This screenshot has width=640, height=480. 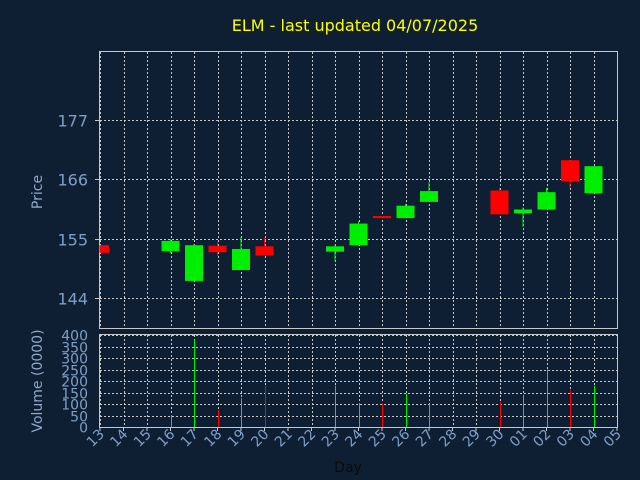 What do you see at coordinates (79, 418) in the screenshot?
I see `volume-tick-label: 50` at bounding box center [79, 418].